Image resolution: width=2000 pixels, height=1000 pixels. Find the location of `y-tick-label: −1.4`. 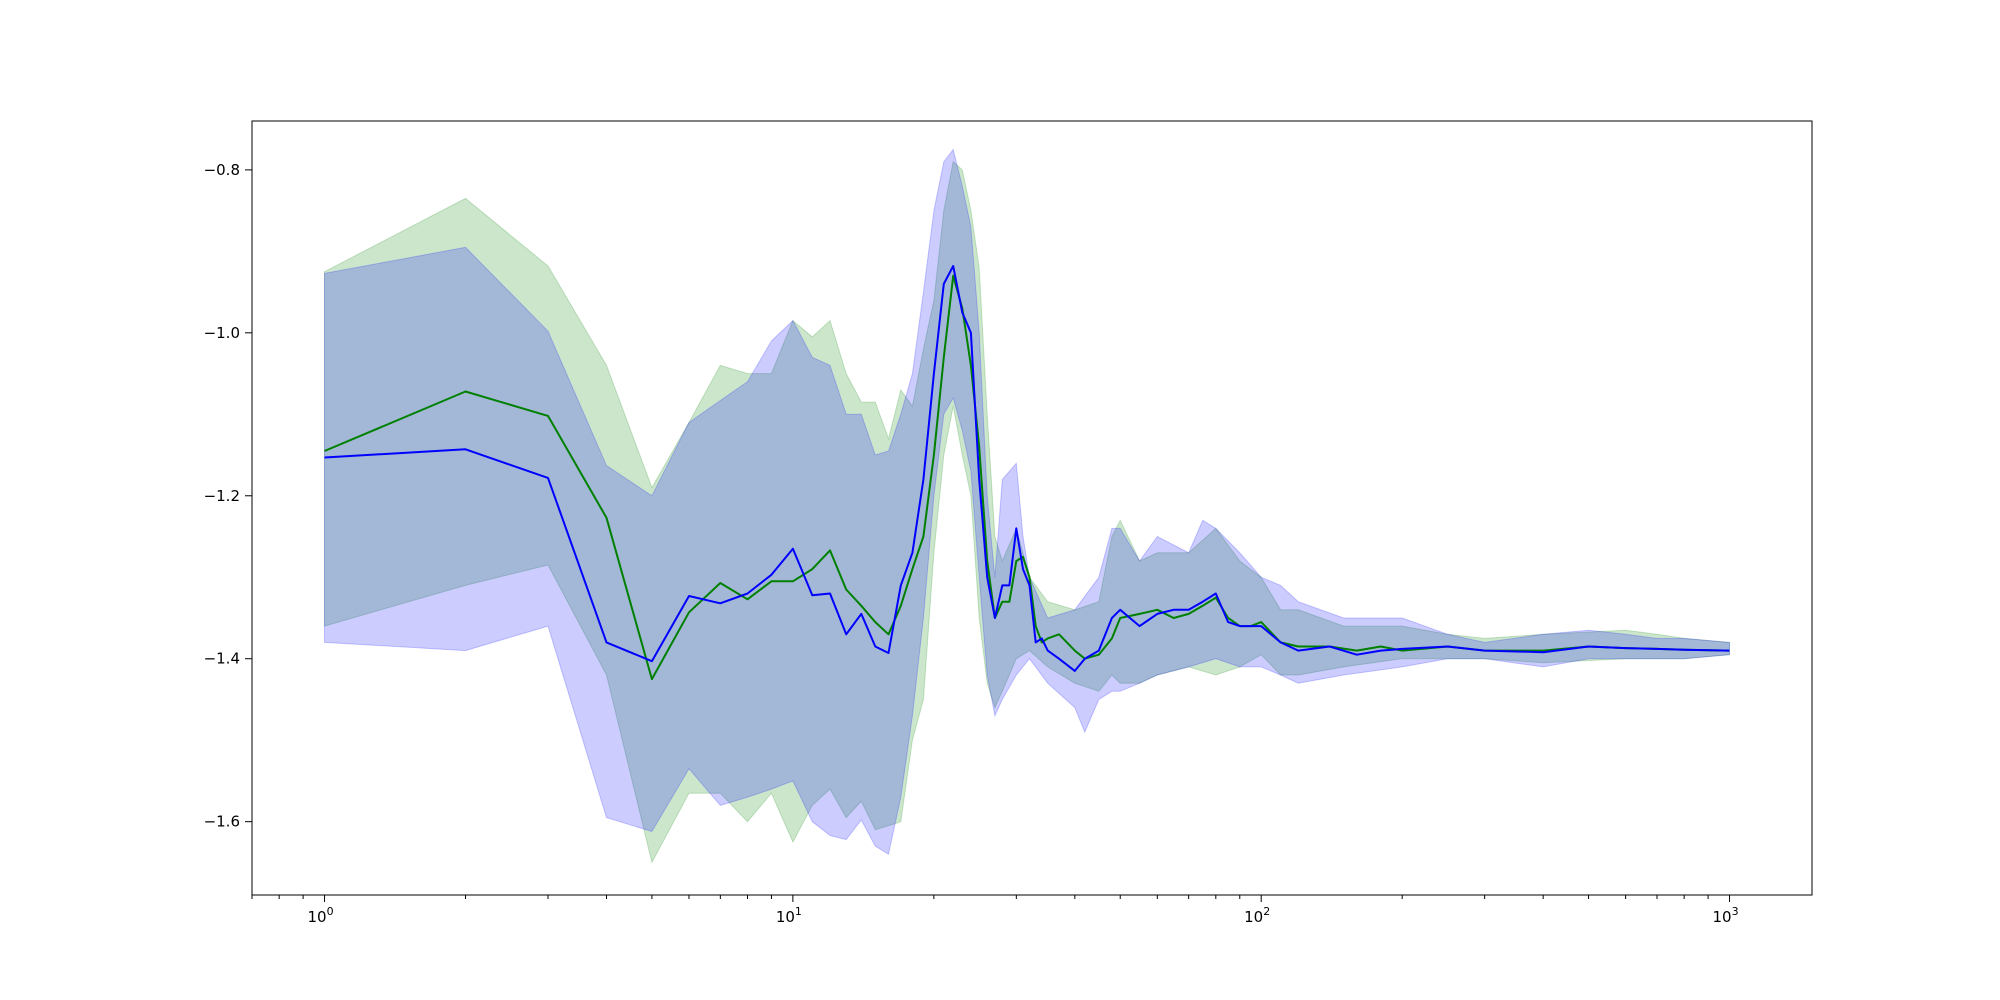

y-tick-label: −1.4 is located at coordinates (222, 659).